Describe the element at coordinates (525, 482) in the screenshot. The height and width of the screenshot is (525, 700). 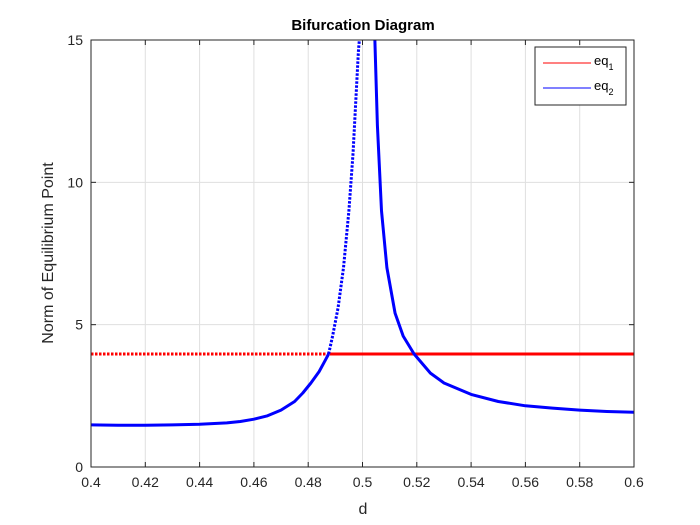
I see `x-tick-label: 0.56` at that location.